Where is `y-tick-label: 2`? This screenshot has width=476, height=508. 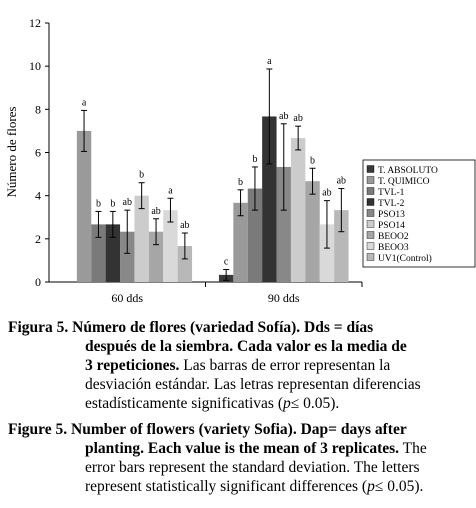
y-tick-label: 2 is located at coordinates (38, 239).